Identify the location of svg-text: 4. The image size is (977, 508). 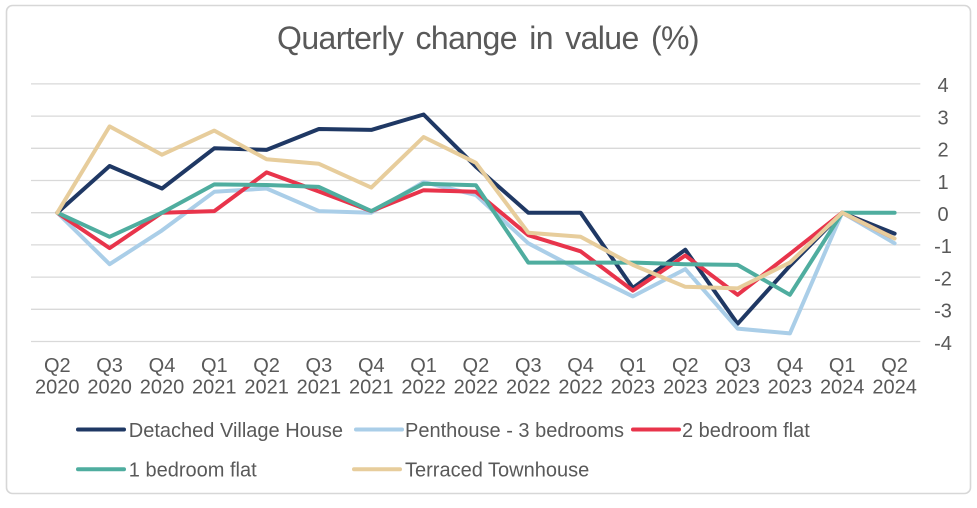
(942, 86).